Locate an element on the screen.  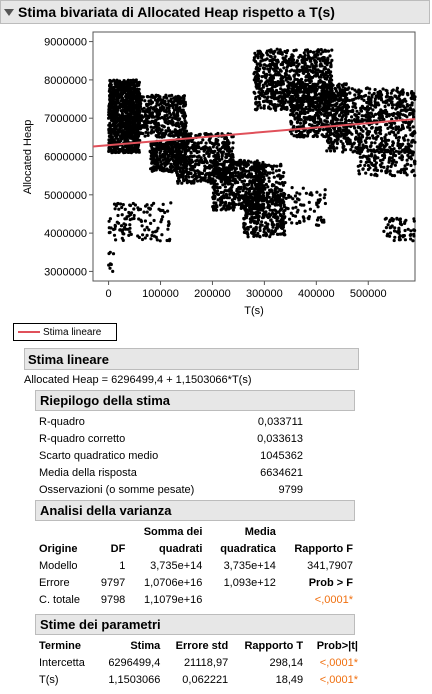
disclosure-triangle-icon is located at coordinates (9, 12).